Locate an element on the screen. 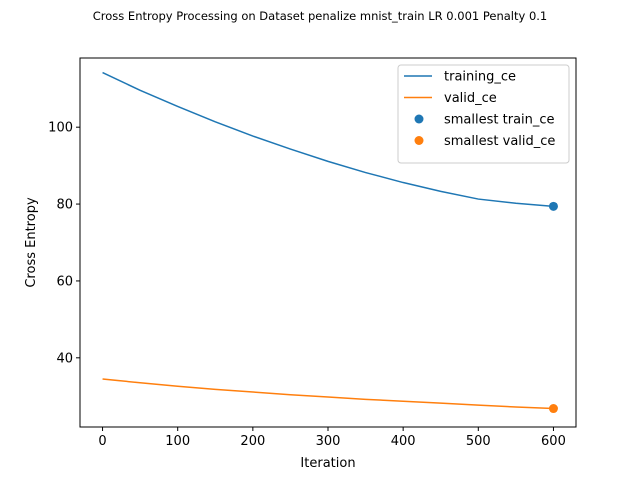  y-tick-label: 80 is located at coordinates (64, 205).